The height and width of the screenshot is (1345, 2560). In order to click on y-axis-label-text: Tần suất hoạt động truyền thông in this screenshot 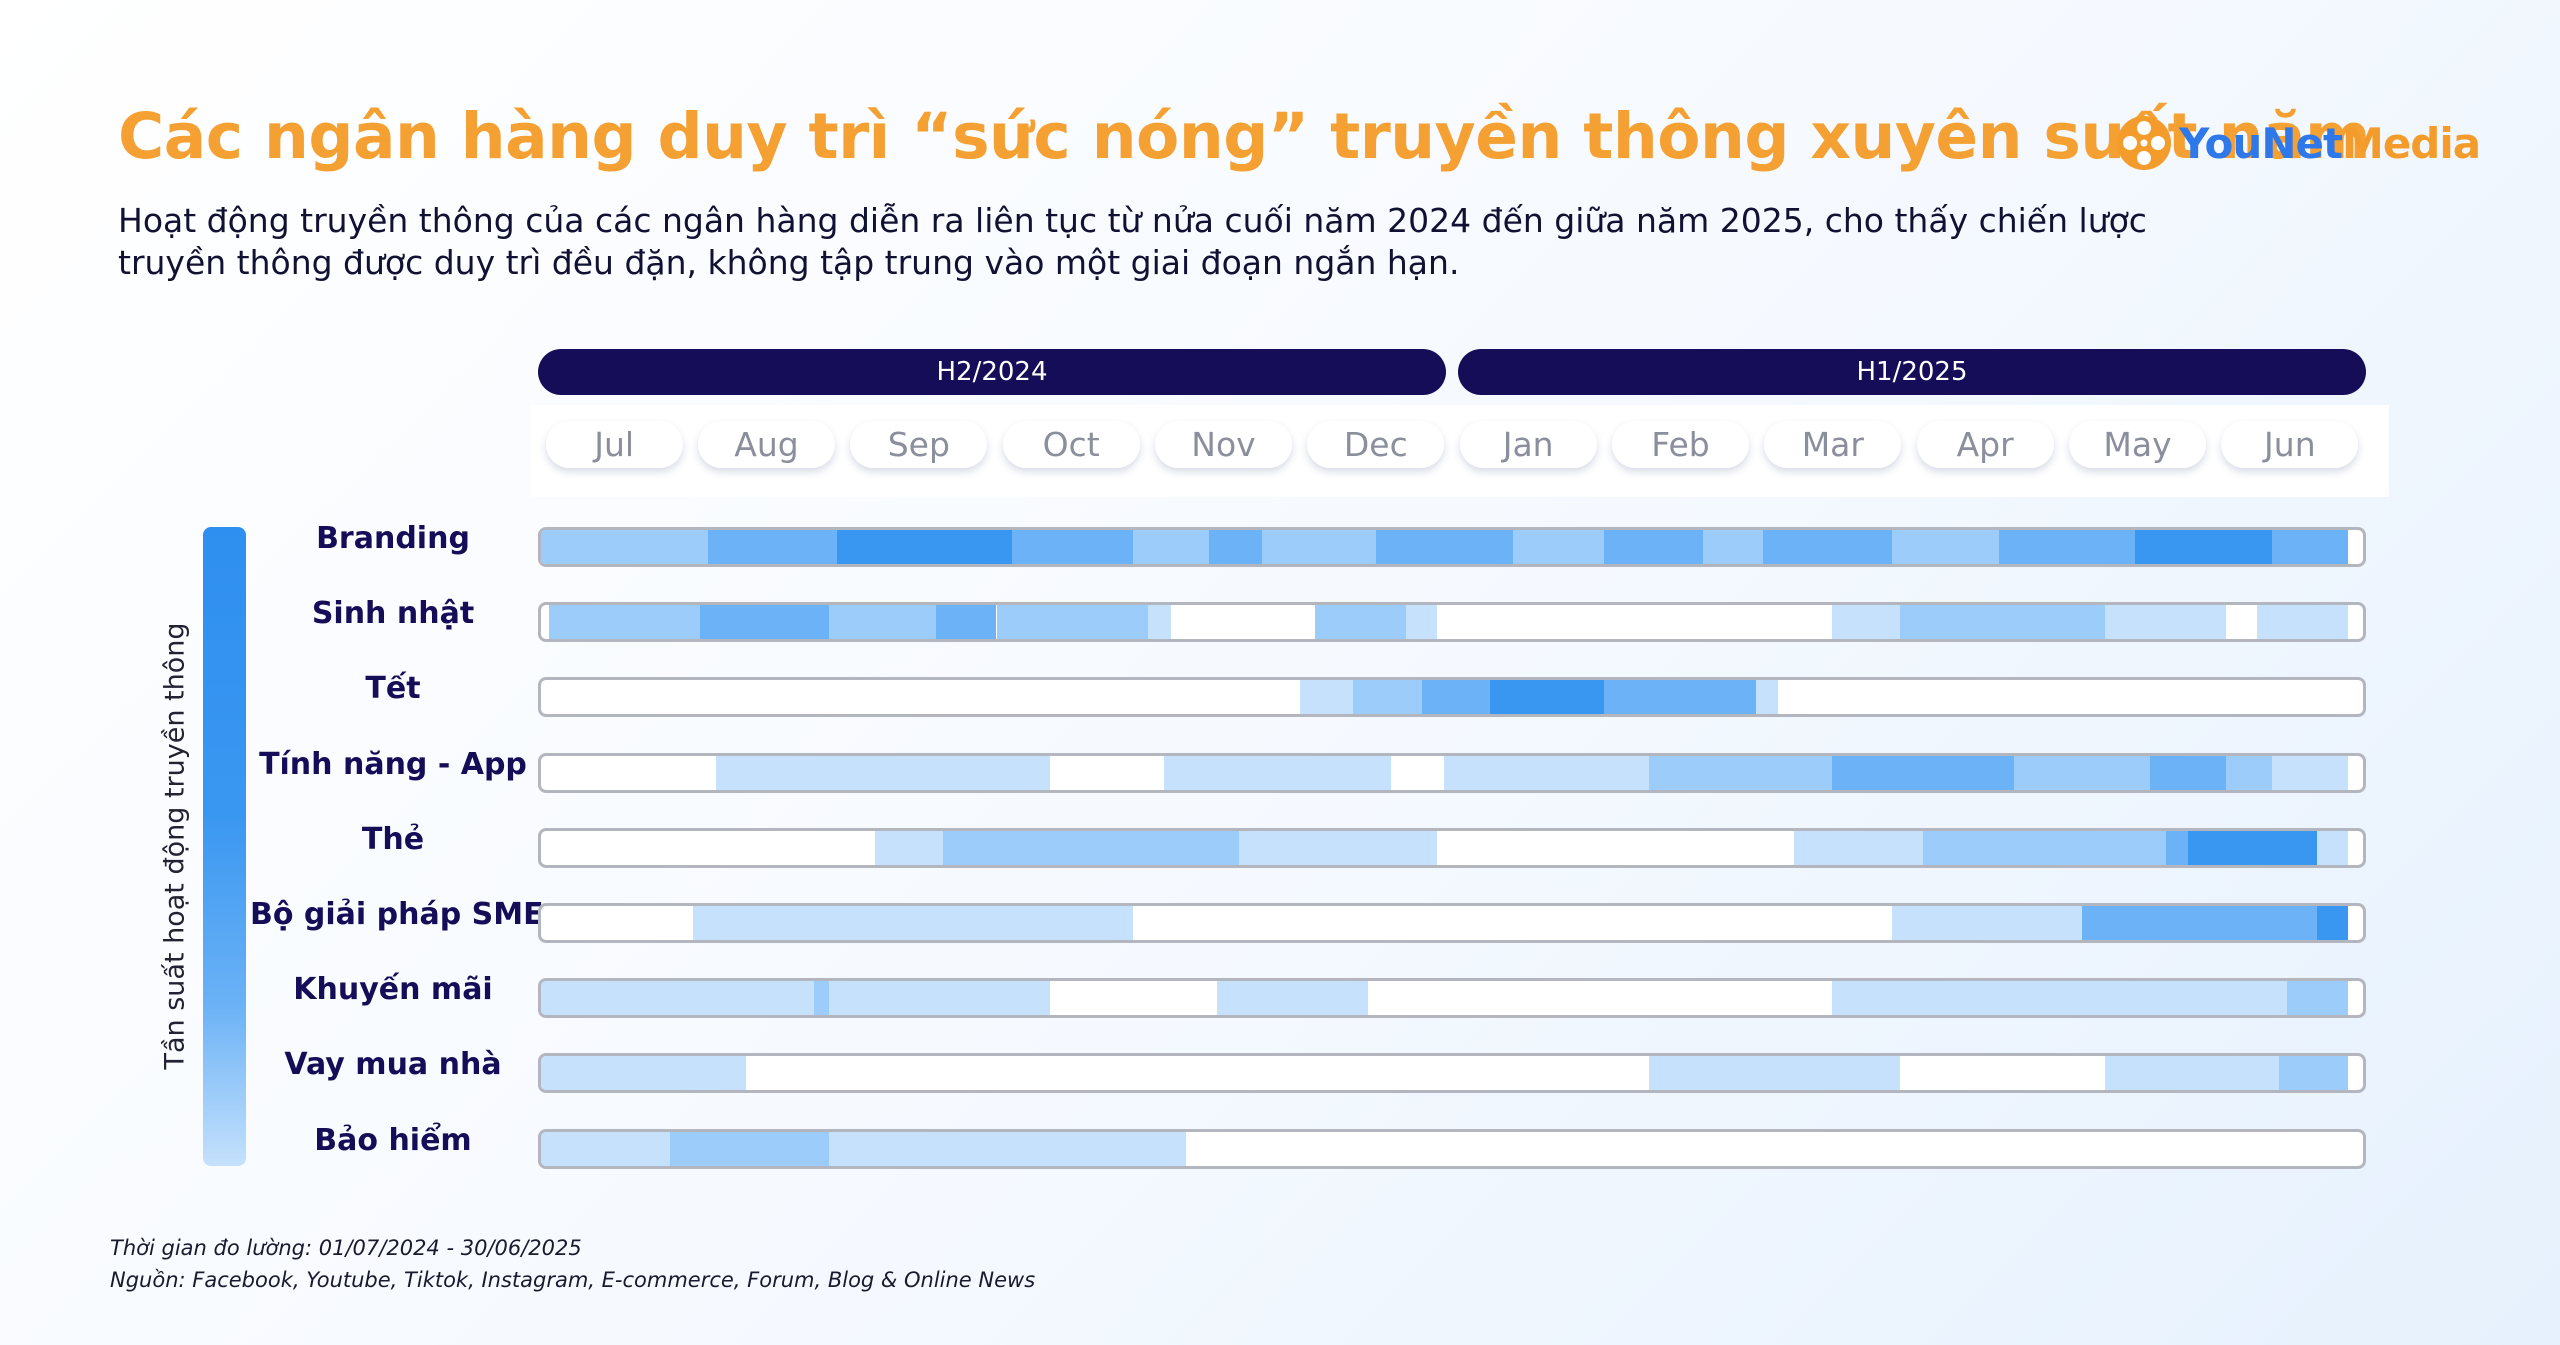, I will do `click(175, 846)`.